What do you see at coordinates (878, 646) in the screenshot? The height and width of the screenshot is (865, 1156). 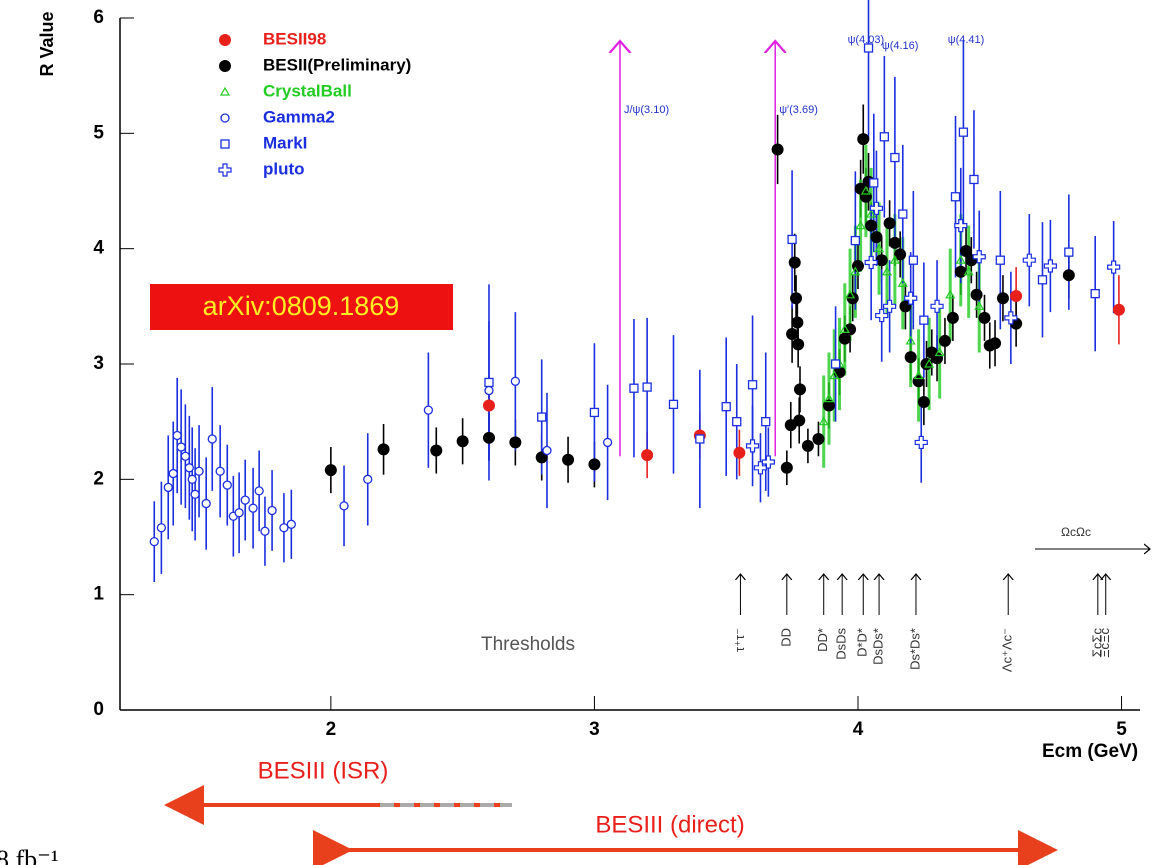 I see `threshold-label: DsDs*` at bounding box center [878, 646].